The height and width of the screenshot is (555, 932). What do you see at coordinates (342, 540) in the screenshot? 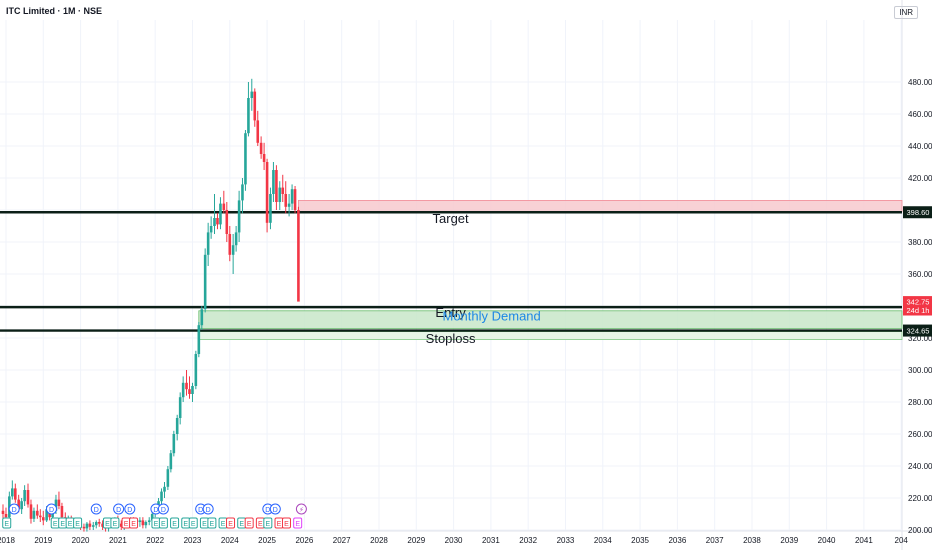
I see `x-tick-label: 2027` at bounding box center [342, 540].